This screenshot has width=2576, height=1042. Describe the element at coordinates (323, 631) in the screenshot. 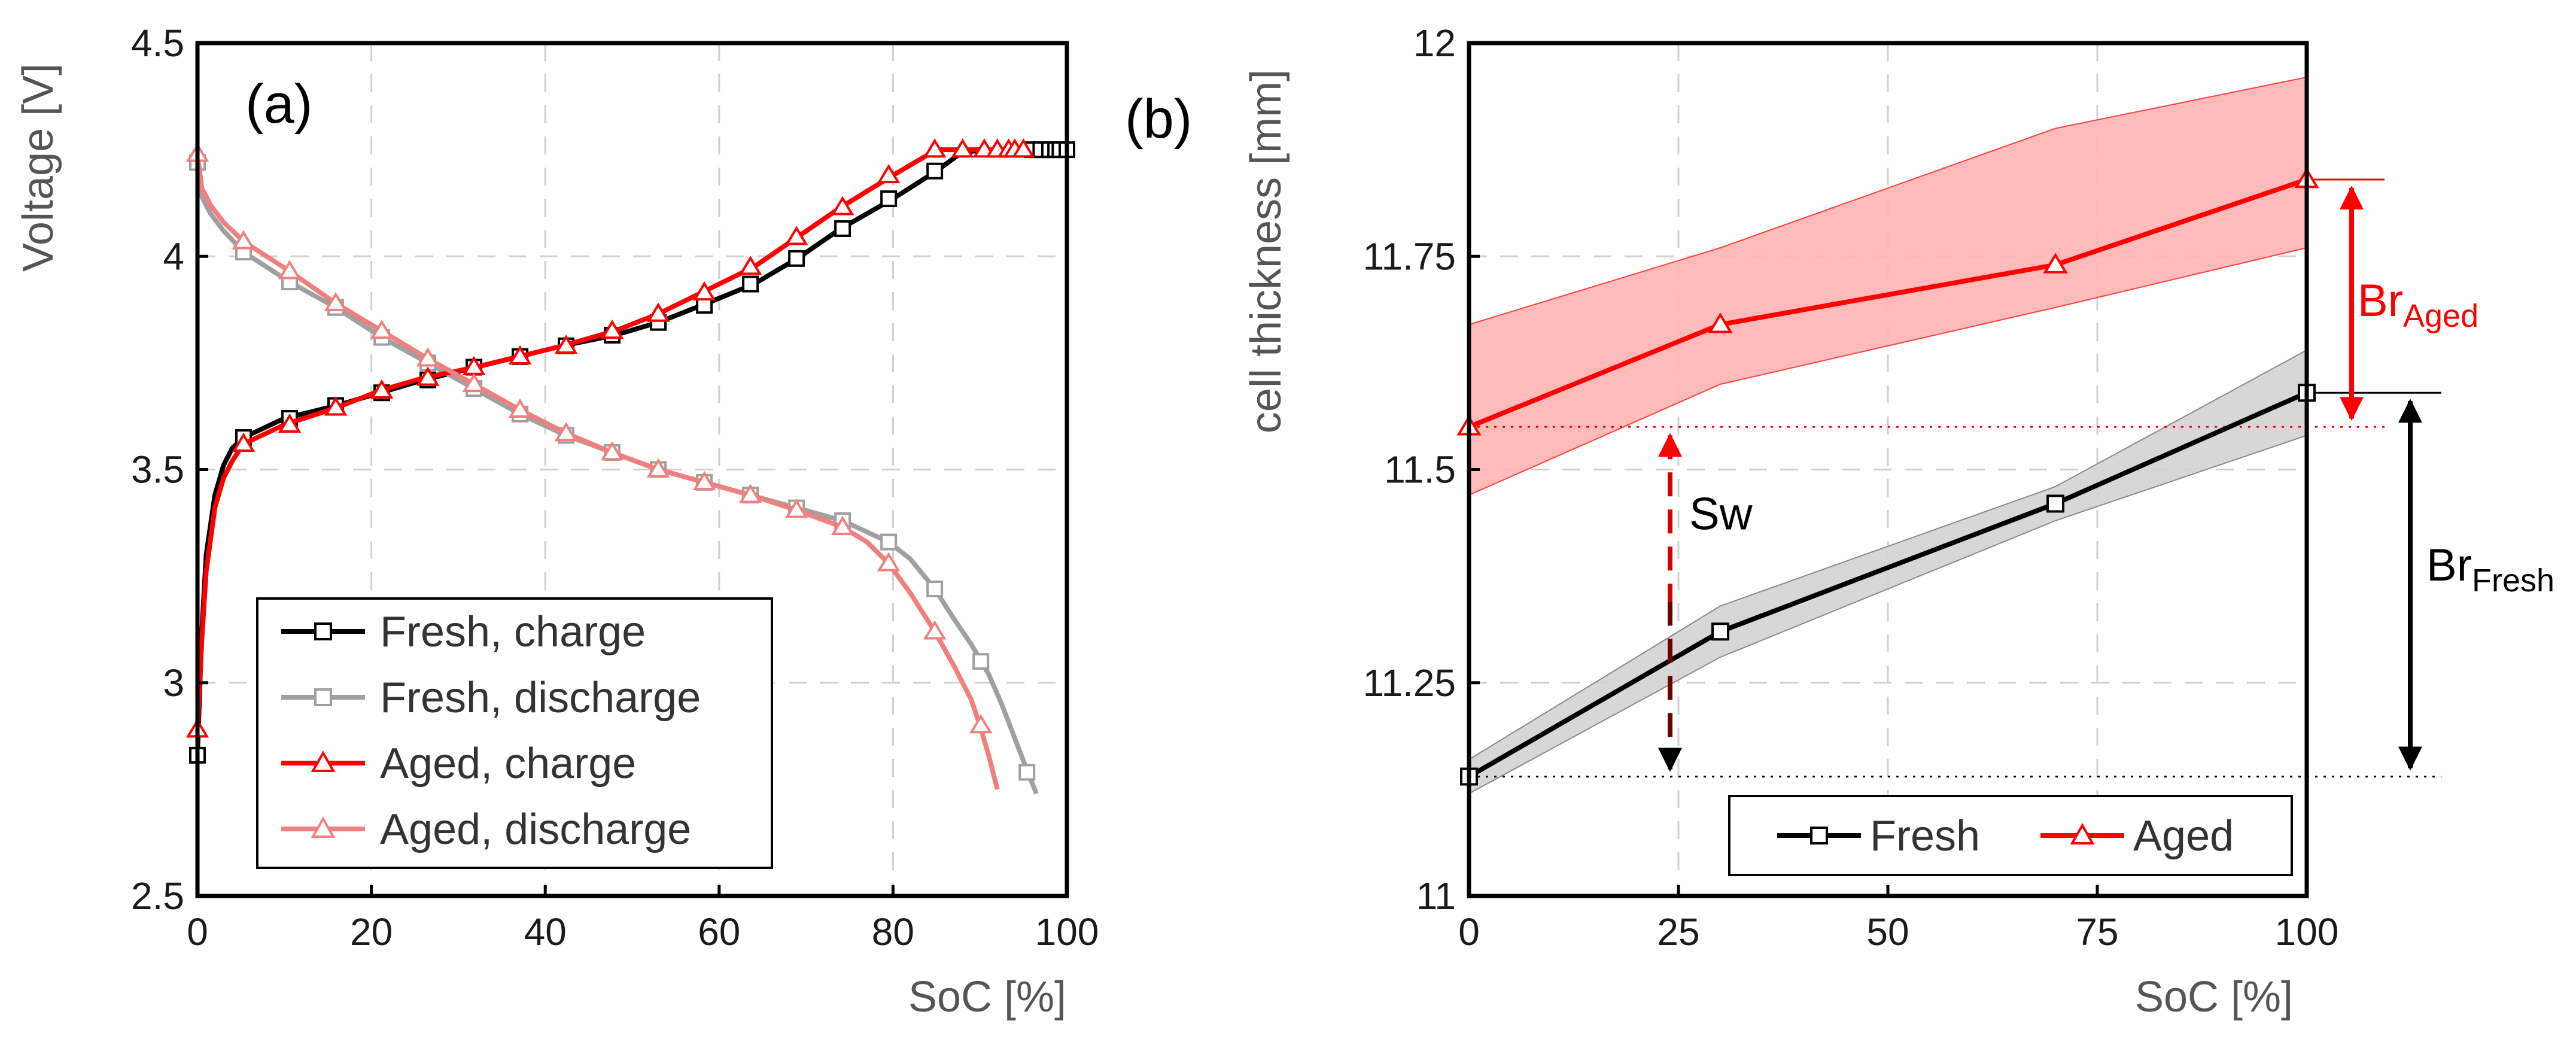

I see `legend-marker-fresh-charge` at that location.